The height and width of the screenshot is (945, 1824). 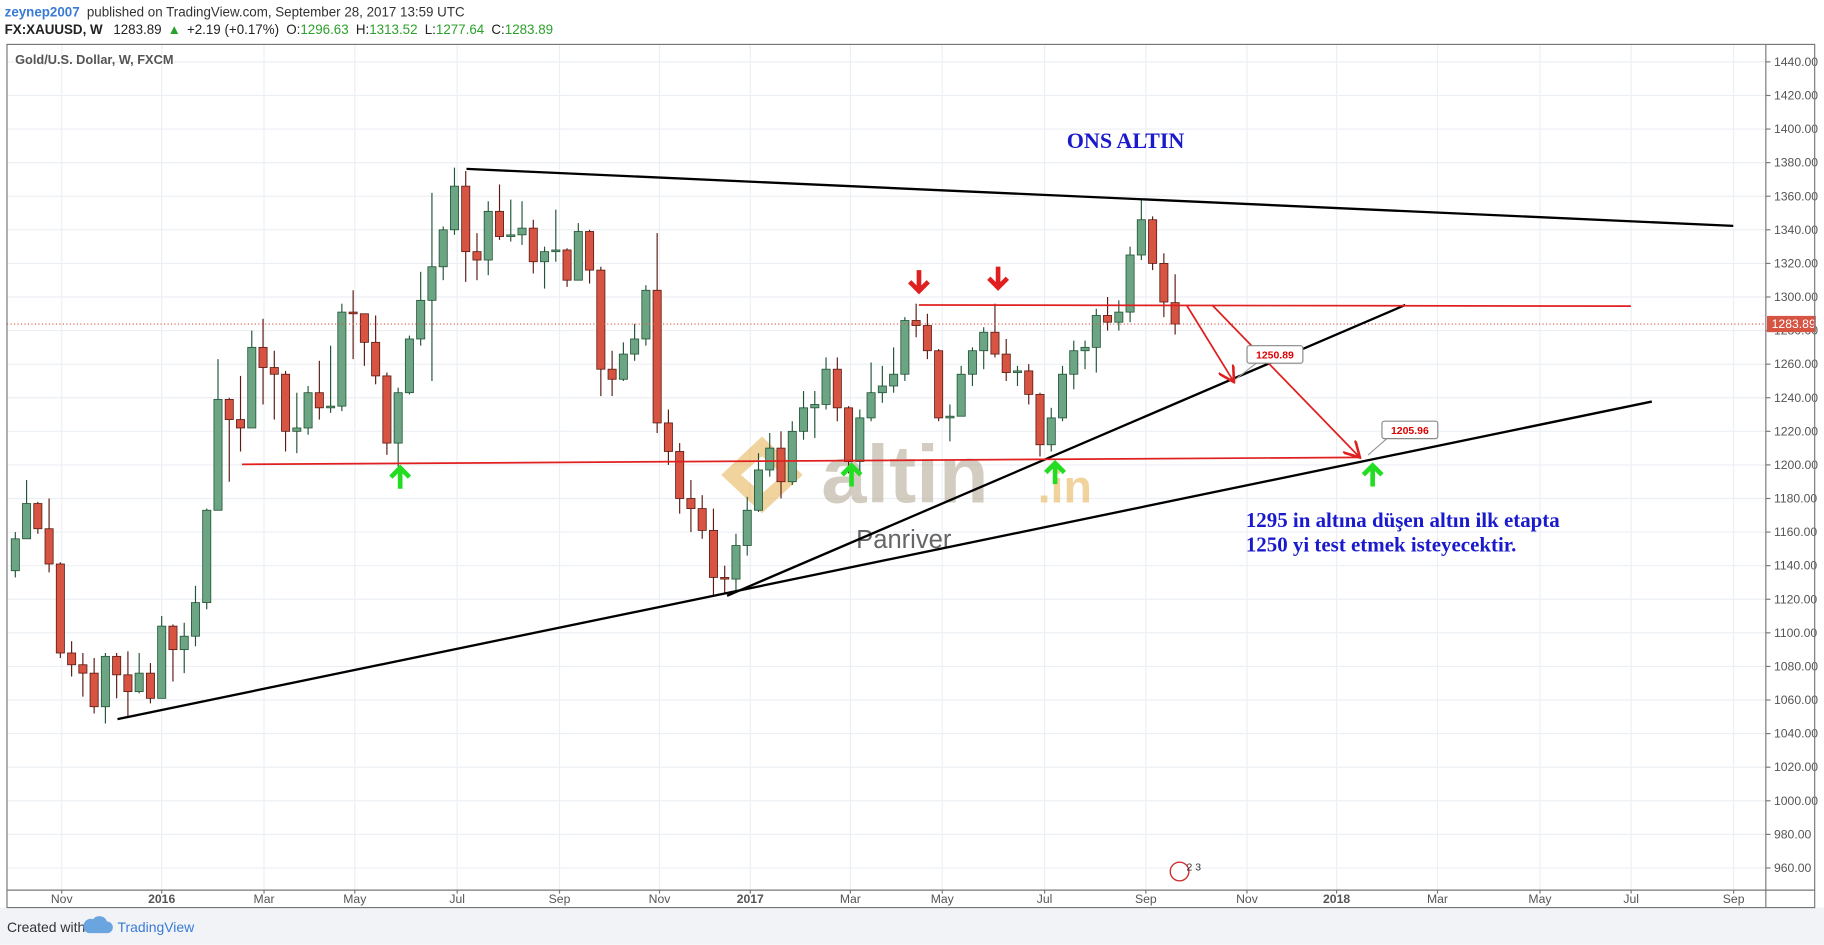 What do you see at coordinates (1631, 899) in the screenshot?
I see `x-tick-label: Jul` at bounding box center [1631, 899].